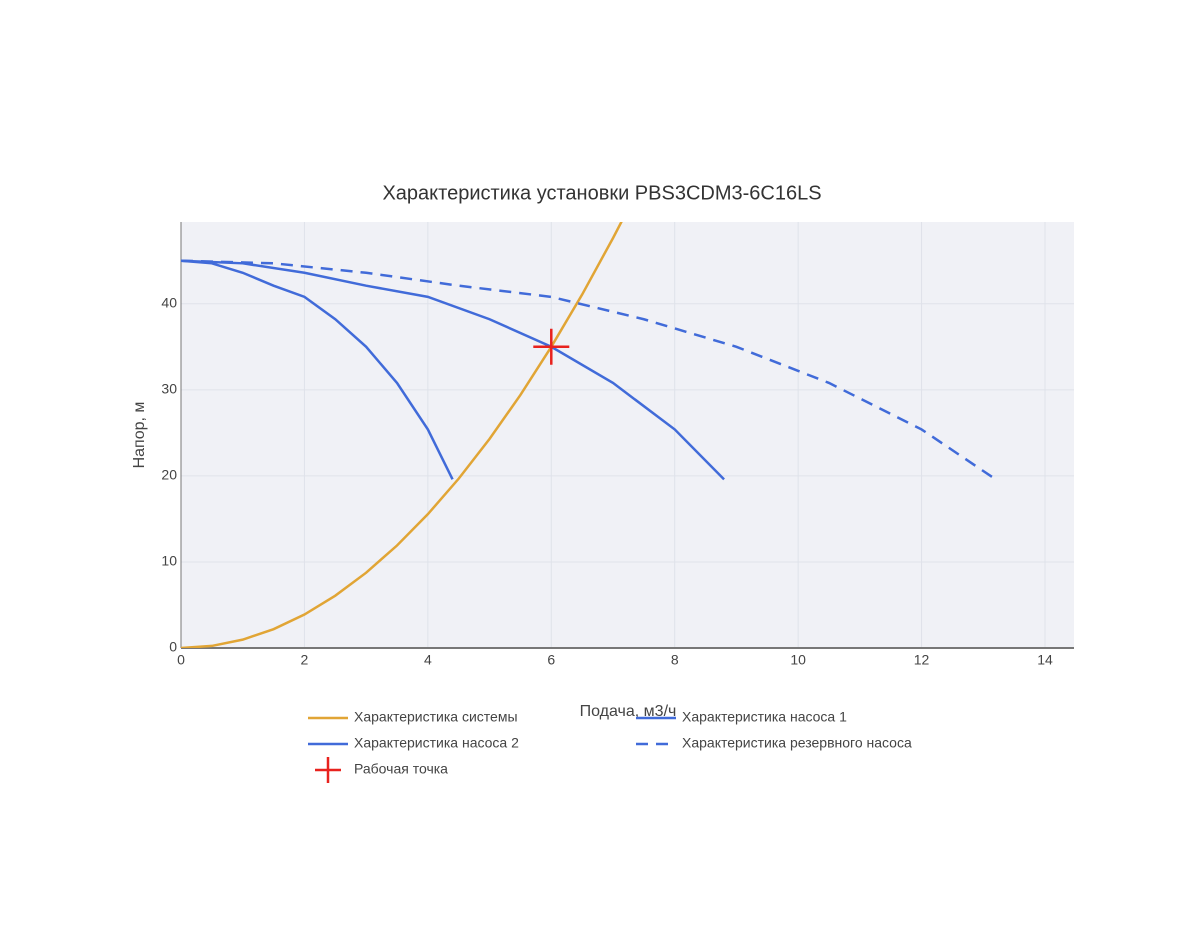 The width and height of the screenshot is (1200, 950). What do you see at coordinates (436, 717) in the screenshot?
I see `legend-label: Характеристика системы` at bounding box center [436, 717].